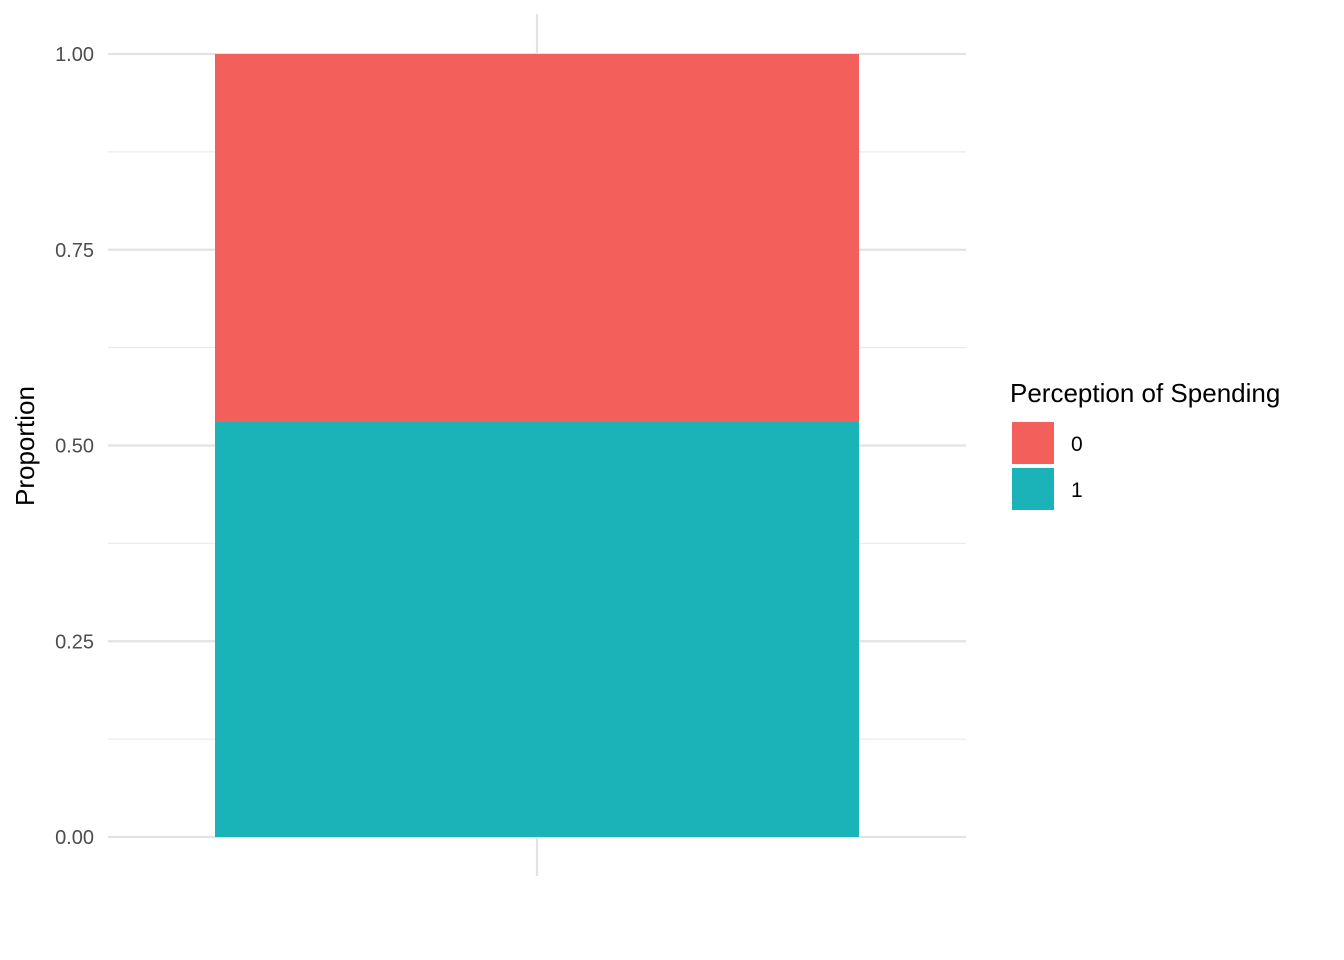  Describe the element at coordinates (1077, 490) in the screenshot. I see `legend-label-1: 1` at that location.